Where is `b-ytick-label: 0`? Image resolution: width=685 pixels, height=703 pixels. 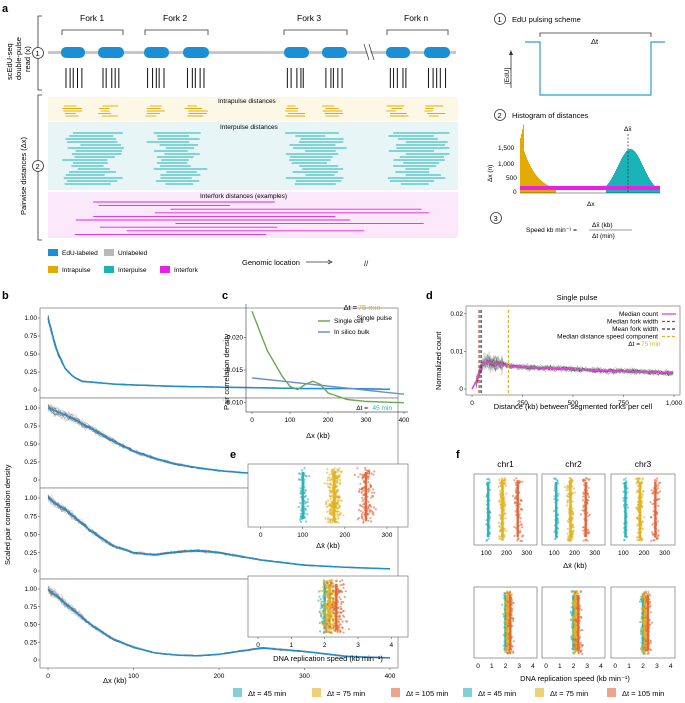 b-ytick-label: 0 is located at coordinates (35, 660).